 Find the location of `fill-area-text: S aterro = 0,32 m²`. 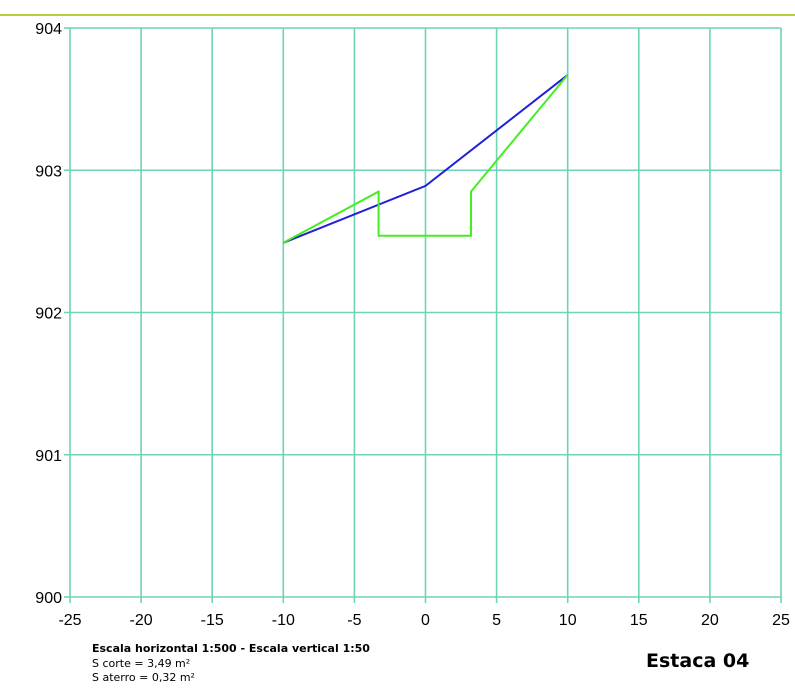

fill-area-text: S aterro = 0,32 m² is located at coordinates (143, 677).